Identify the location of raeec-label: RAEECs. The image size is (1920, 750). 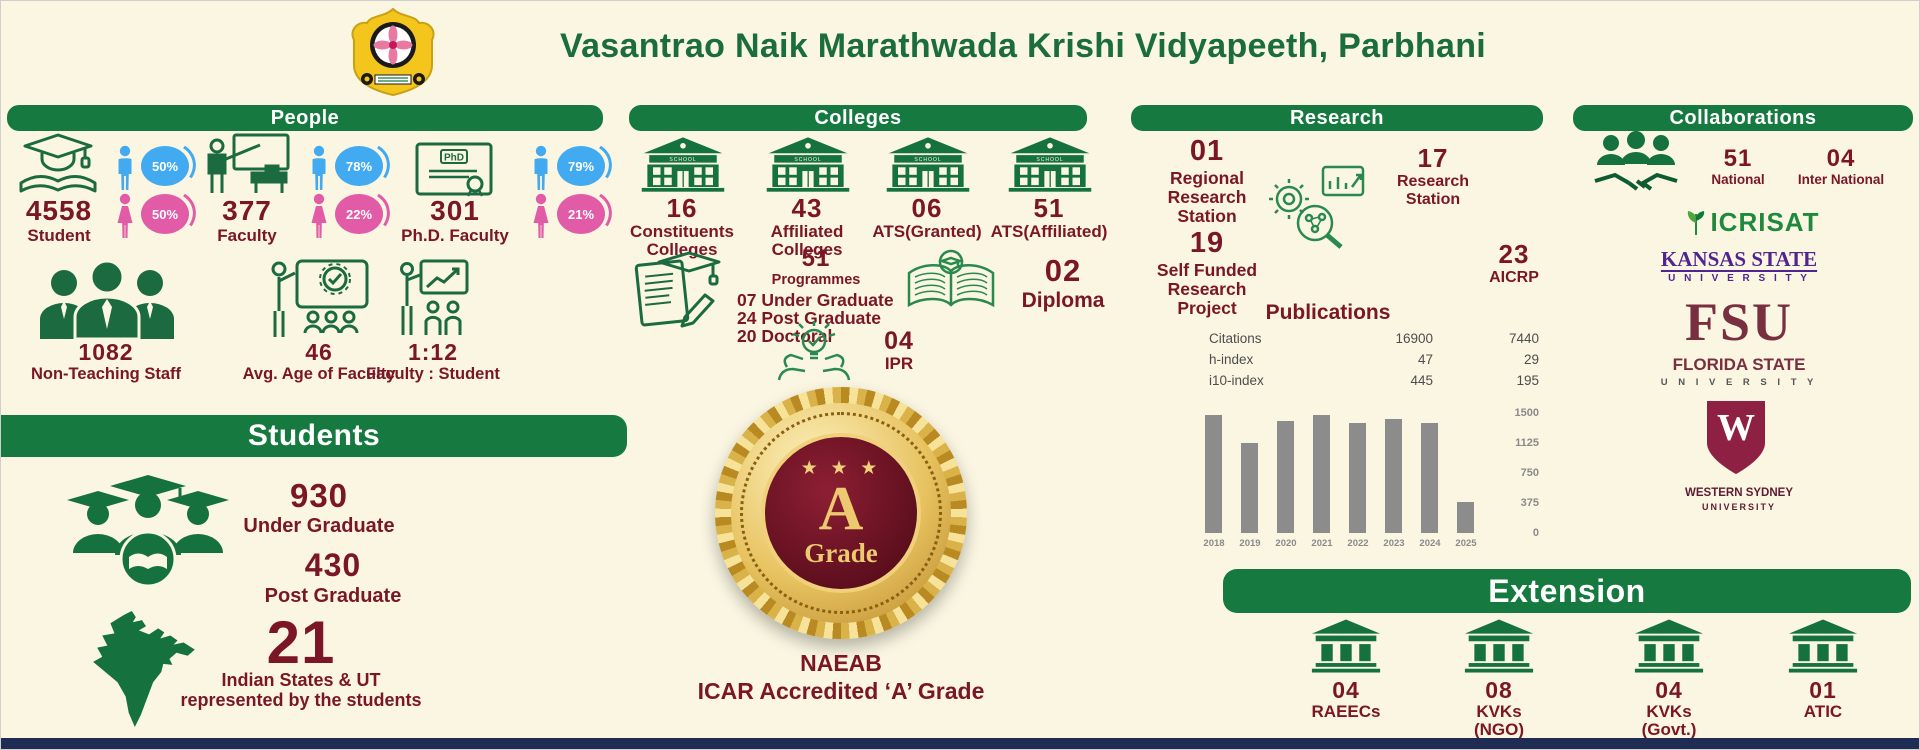
(1346, 711).